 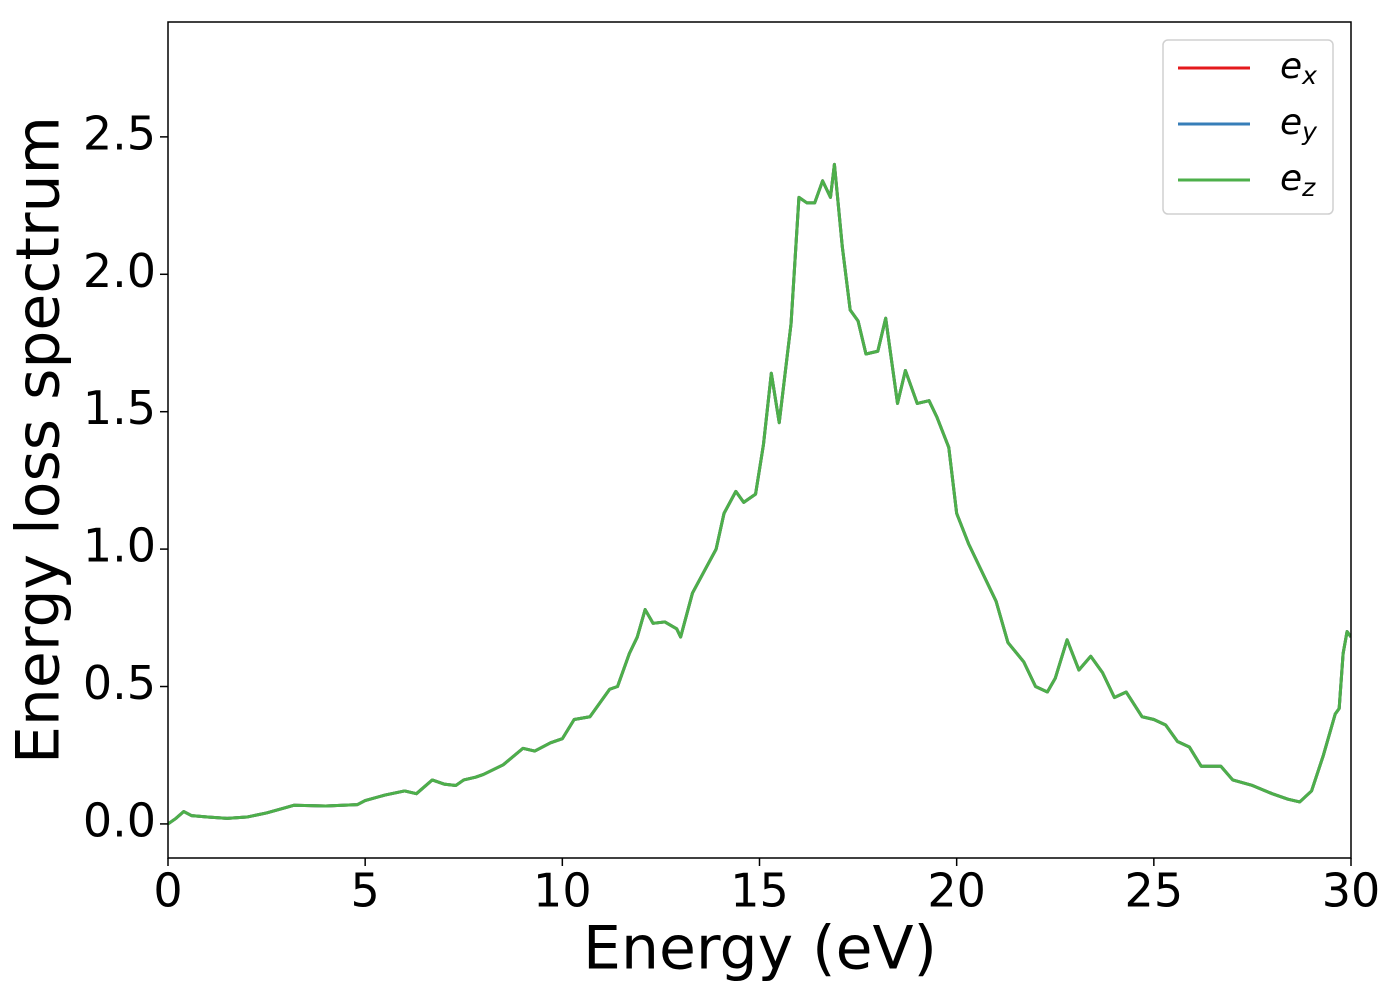 I want to click on legend-label: ez, so click(x=1298, y=180).